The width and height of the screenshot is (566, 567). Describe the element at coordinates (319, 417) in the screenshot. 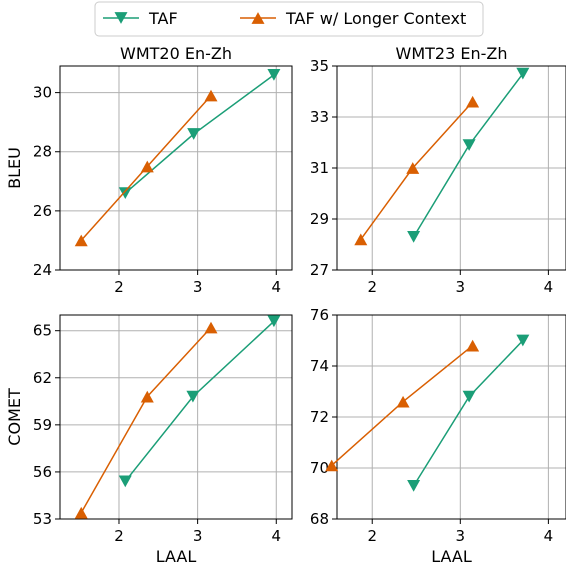

I see `y-tick-label: 72` at that location.